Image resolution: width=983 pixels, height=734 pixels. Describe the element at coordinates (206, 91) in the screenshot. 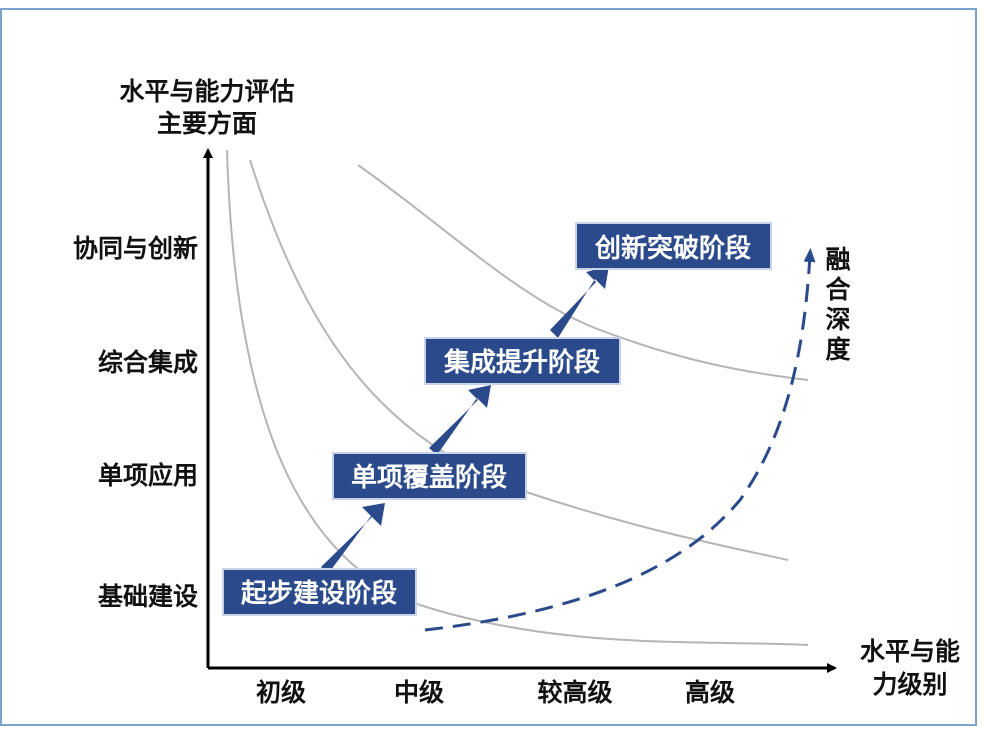

I see `y-axis-title-line-1: 水平与能力评估` at that location.